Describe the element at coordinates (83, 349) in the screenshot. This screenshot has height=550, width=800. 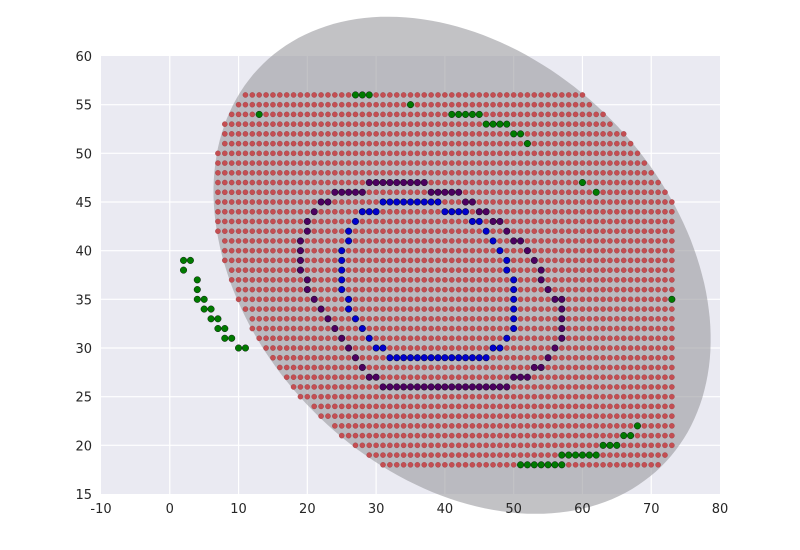
I see `y-tick-label: 30` at that location.